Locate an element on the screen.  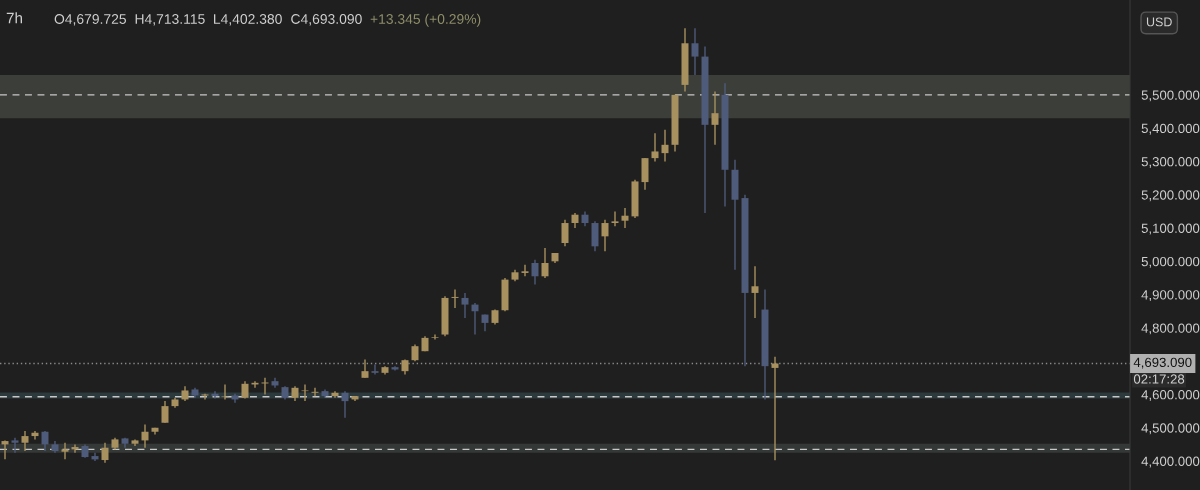
annotation: L4,402.380 is located at coordinates (248, 20).